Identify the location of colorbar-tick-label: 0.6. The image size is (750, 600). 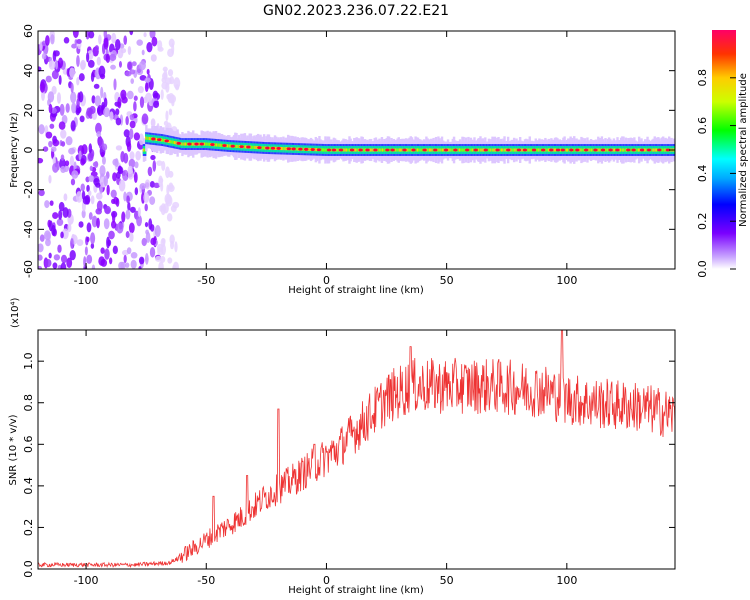
(702, 126).